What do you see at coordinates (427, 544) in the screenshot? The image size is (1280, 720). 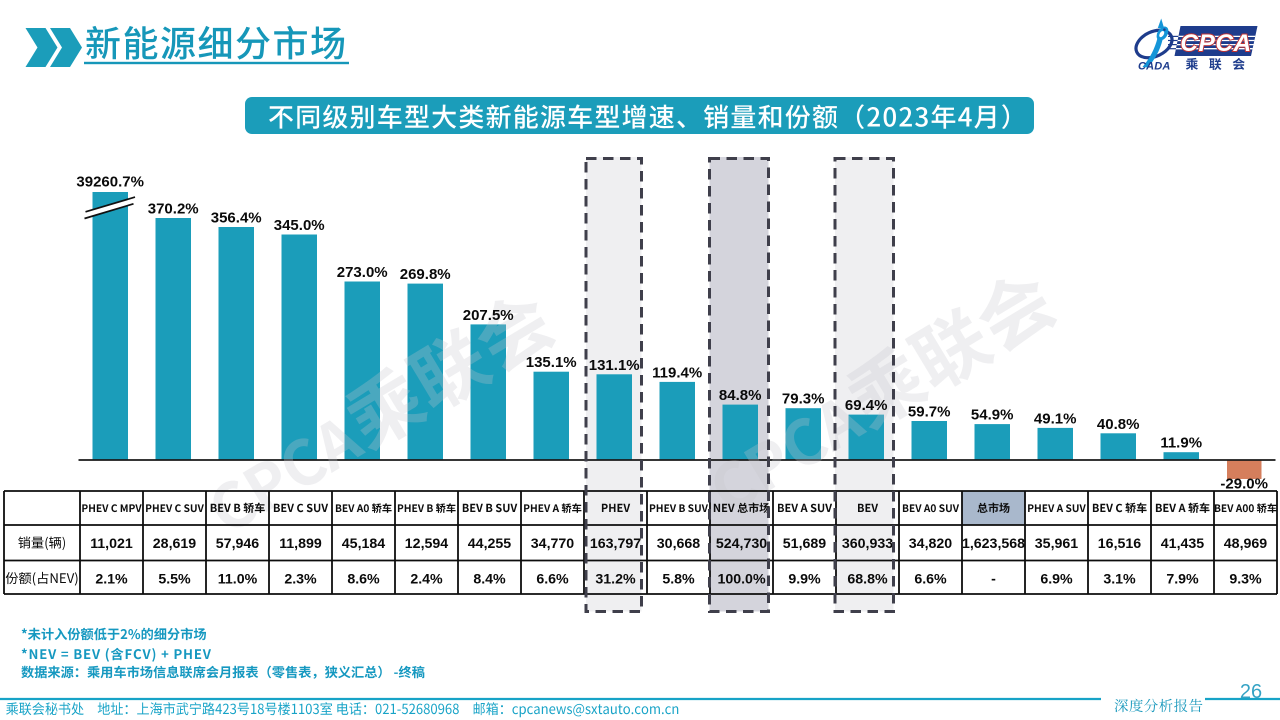 I see `svg-text: 12,594` at bounding box center [427, 544].